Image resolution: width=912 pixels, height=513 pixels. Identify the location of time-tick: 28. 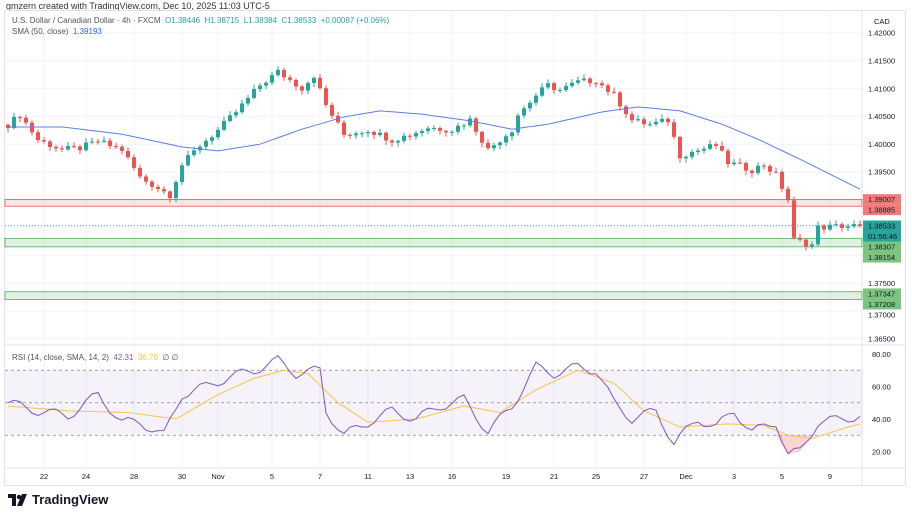
(134, 476).